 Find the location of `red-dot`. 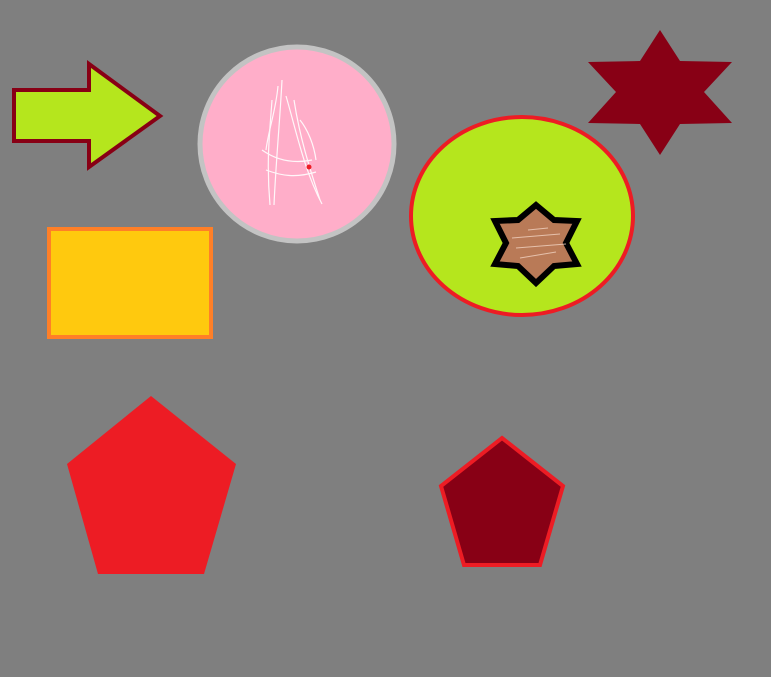

red-dot is located at coordinates (309, 167).